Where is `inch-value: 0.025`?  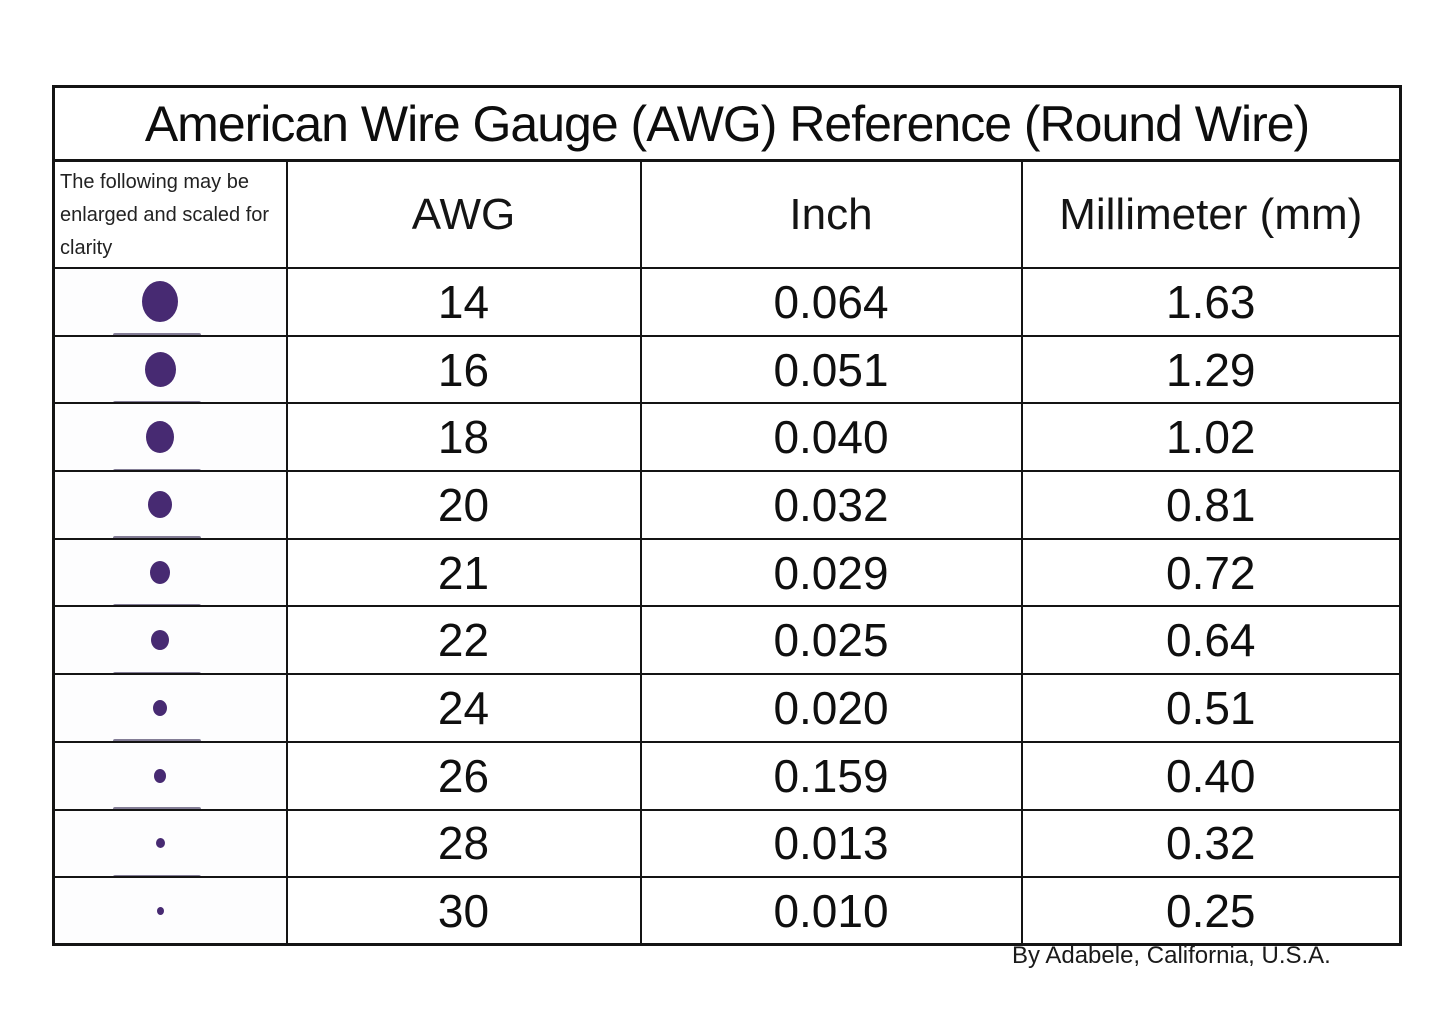
inch-value: 0.025 is located at coordinates (831, 640).